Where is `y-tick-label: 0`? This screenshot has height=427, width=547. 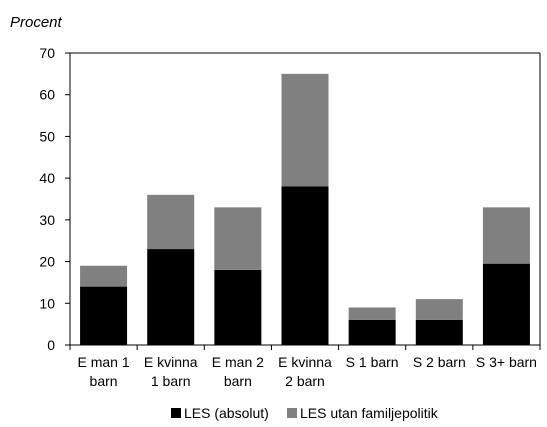 y-tick-label: 0 is located at coordinates (51, 345).